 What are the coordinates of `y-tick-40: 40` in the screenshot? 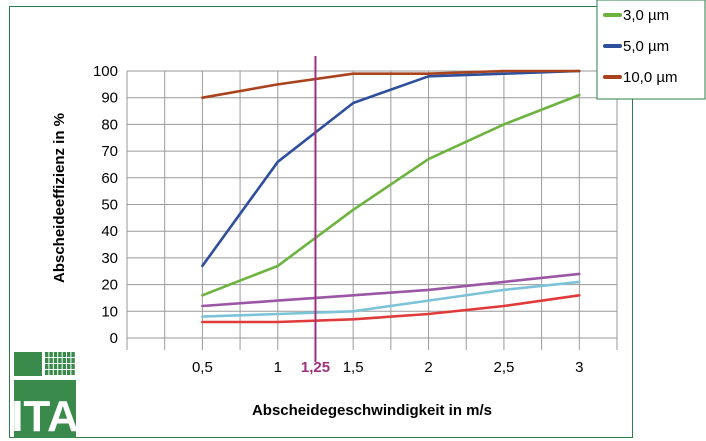 It's located at (109, 231).